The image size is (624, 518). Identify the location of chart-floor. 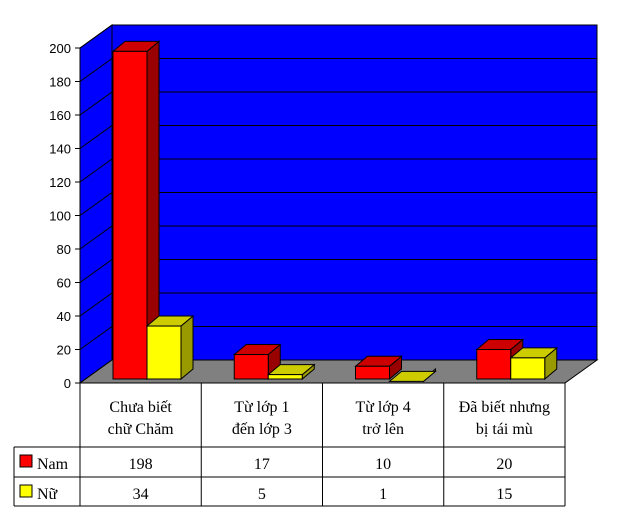
(338, 371).